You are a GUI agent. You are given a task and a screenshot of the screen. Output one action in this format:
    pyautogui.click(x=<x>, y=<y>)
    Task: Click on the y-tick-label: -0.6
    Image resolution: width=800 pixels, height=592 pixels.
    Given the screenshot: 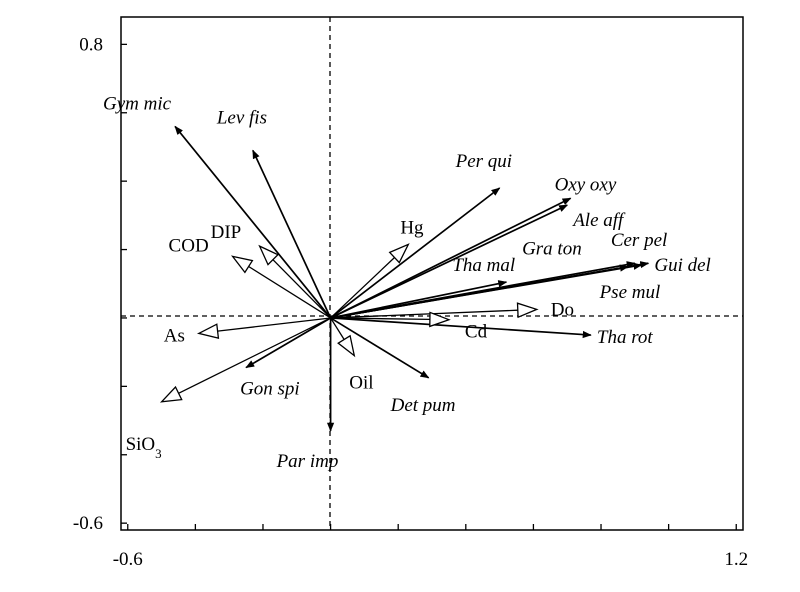 What is the action you would take?
    pyautogui.click(x=88, y=523)
    